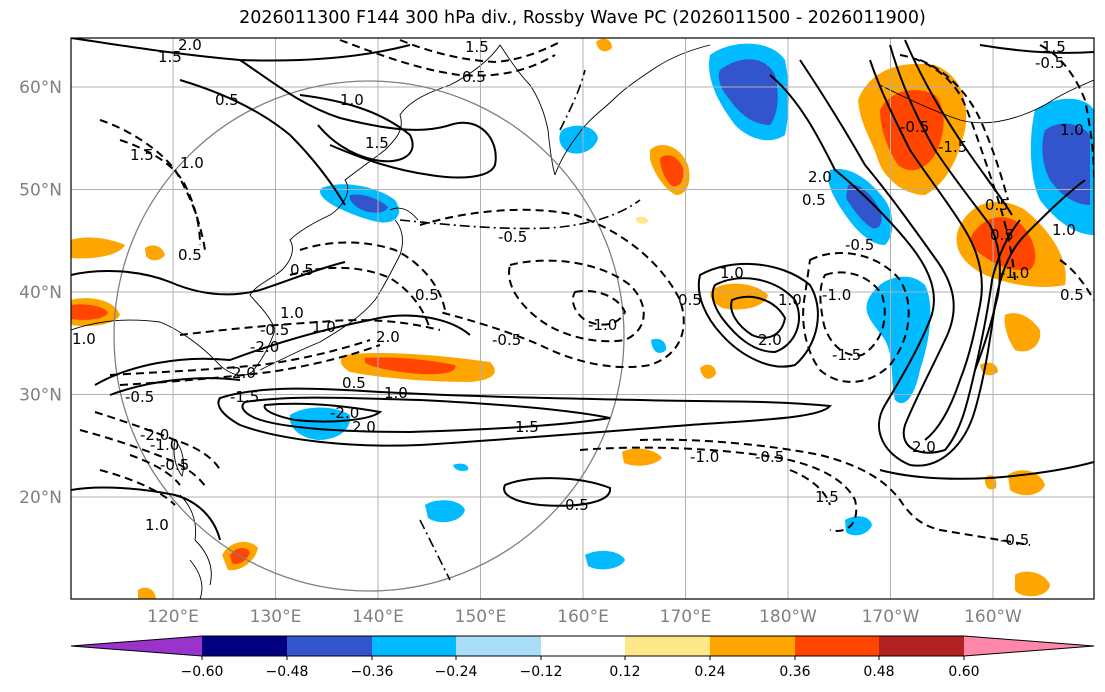 This screenshot has height=692, width=1105. I want to click on contour-neg-pacific-low-core, so click(599, 308).